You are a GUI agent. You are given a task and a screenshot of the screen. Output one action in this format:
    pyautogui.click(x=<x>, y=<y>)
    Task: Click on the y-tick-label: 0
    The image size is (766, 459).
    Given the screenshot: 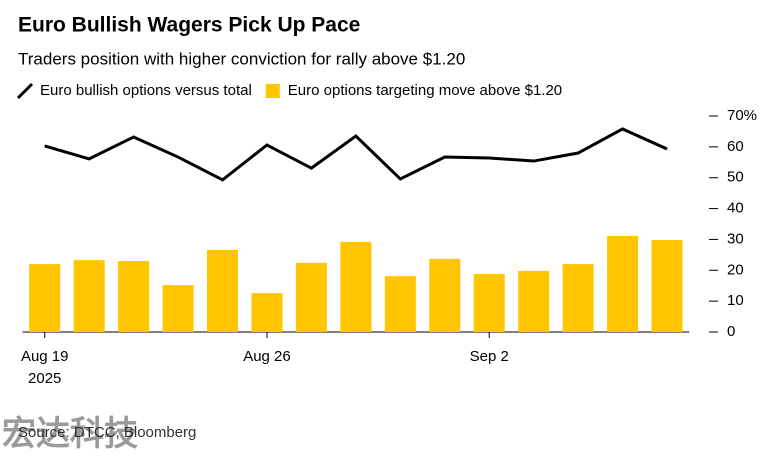 What is the action you would take?
    pyautogui.click(x=731, y=331)
    